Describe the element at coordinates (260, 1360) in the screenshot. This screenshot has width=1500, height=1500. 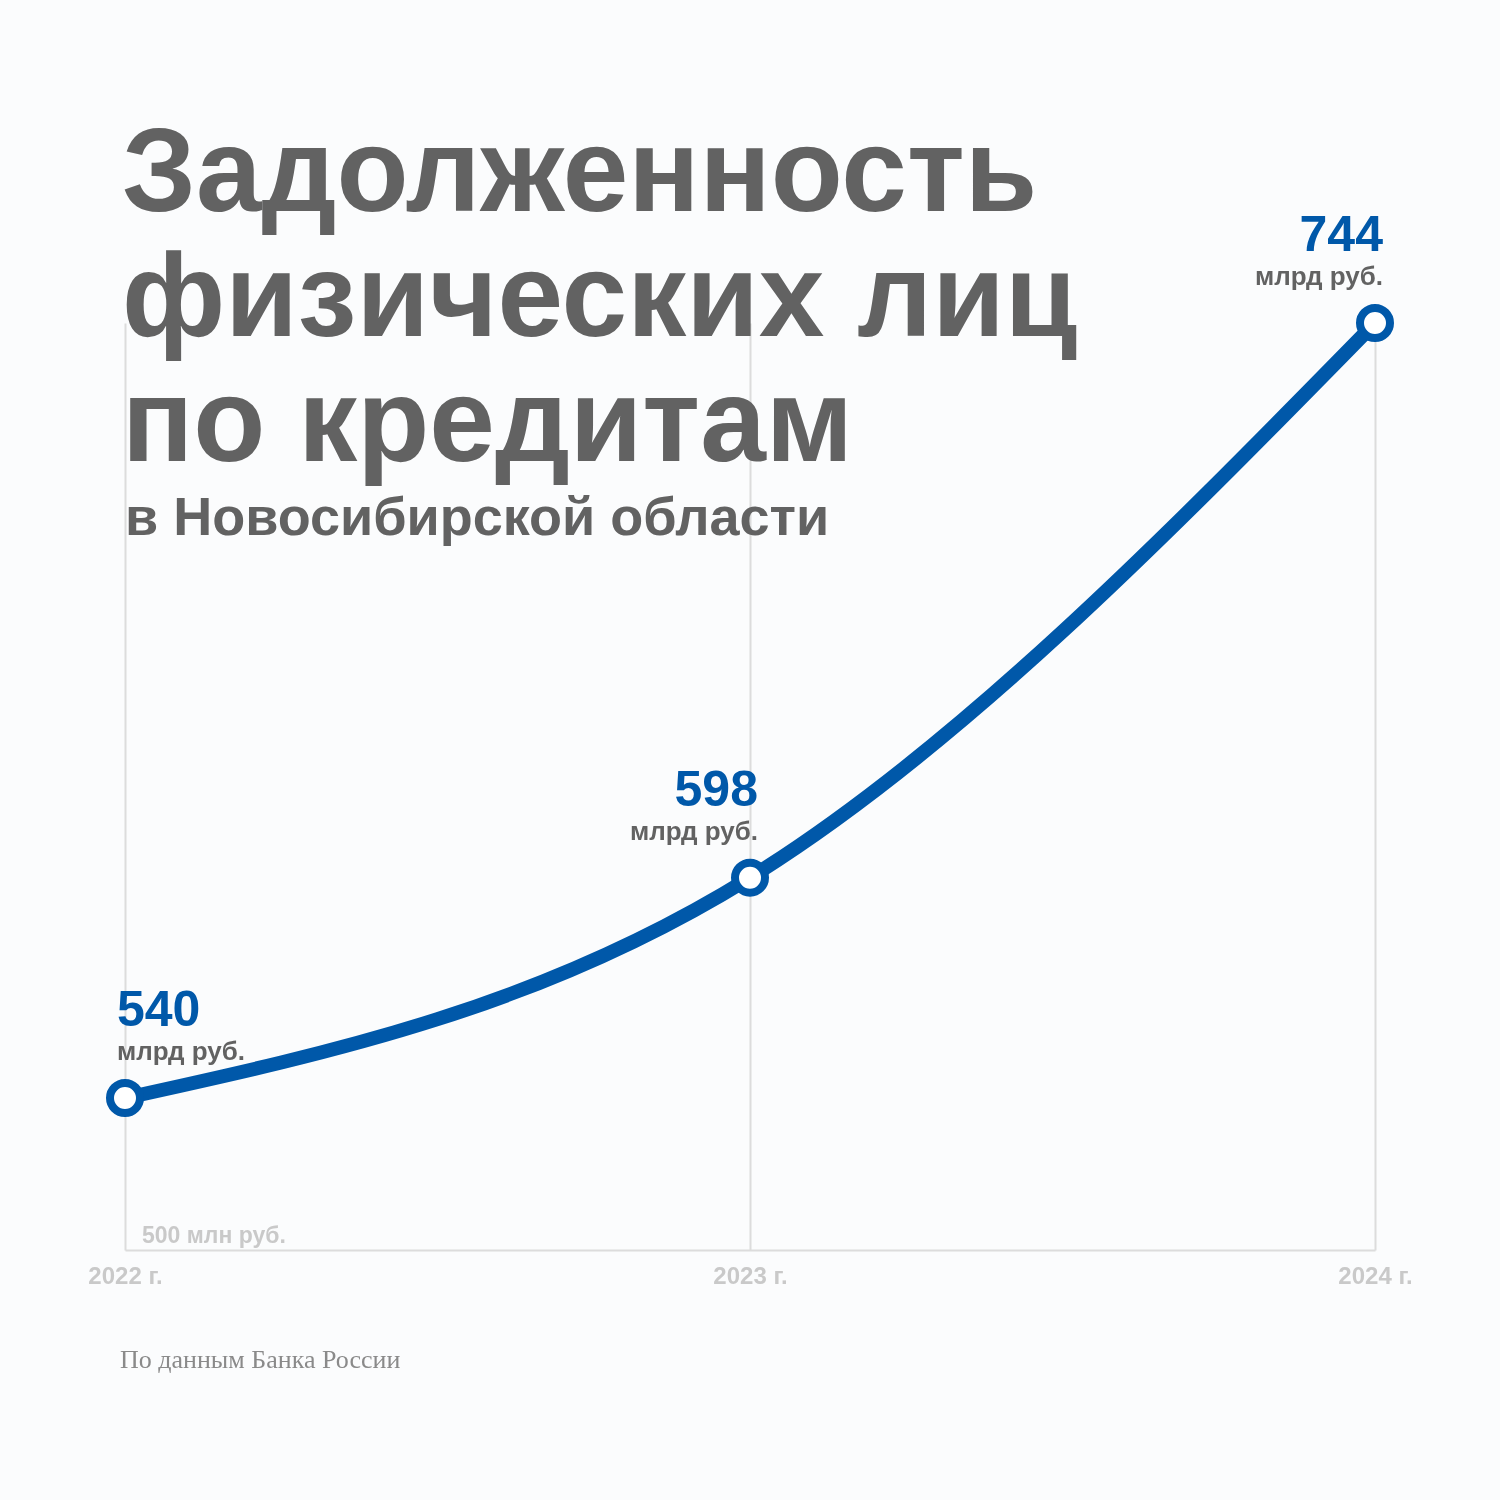
I see `text: По данным Банка России` at that location.